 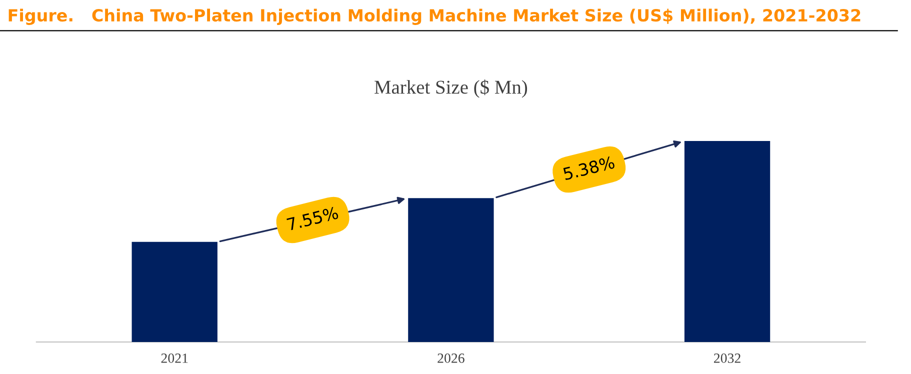 I want to click on x-tick-label: 2021, so click(x=174, y=358).